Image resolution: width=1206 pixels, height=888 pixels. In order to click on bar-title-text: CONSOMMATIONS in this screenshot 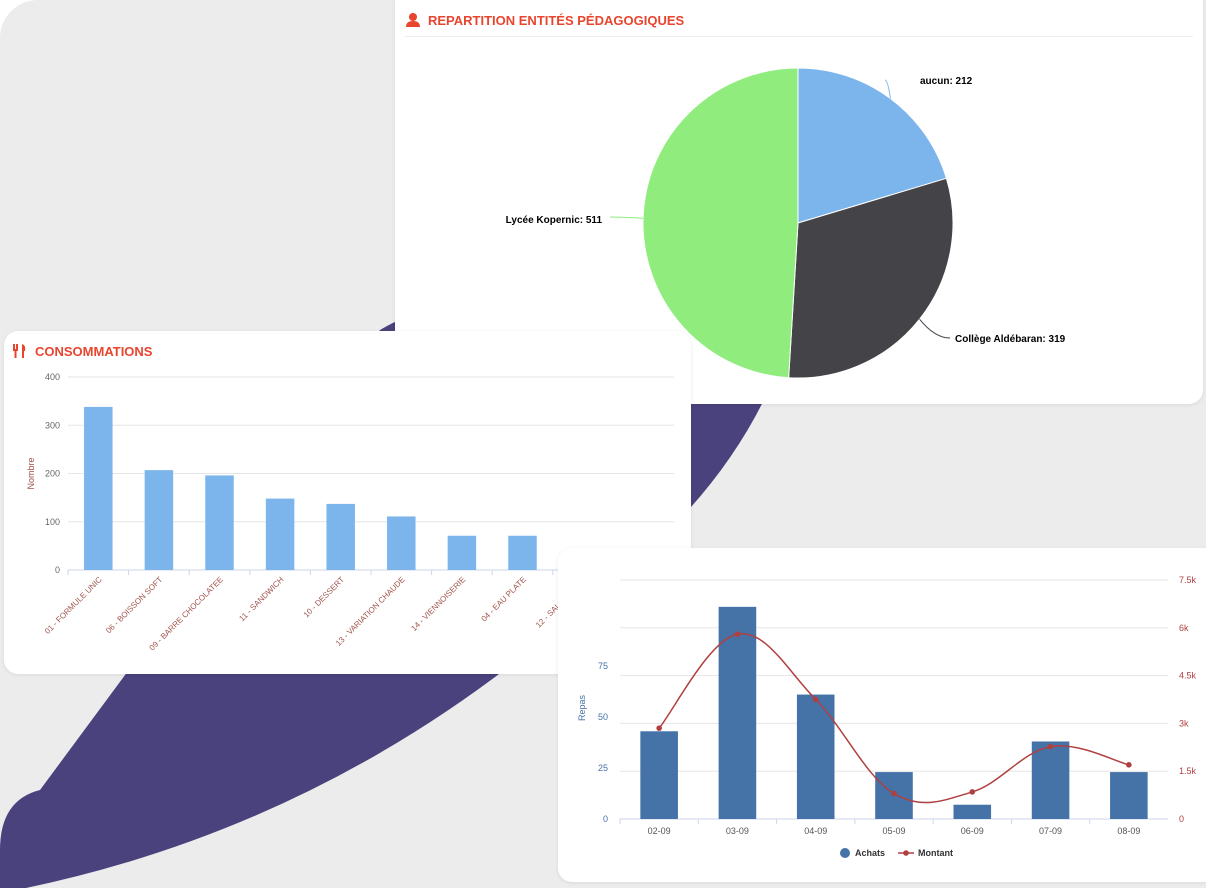, I will do `click(94, 351)`.